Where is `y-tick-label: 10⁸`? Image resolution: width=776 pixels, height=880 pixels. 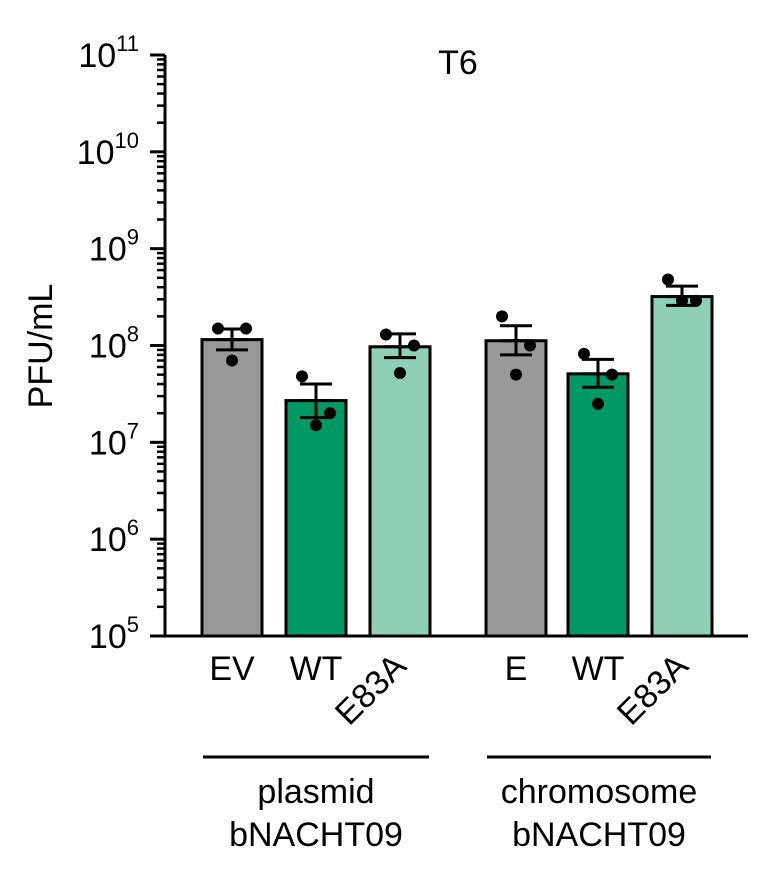
y-tick-label: 10⁸ is located at coordinates (114, 344).